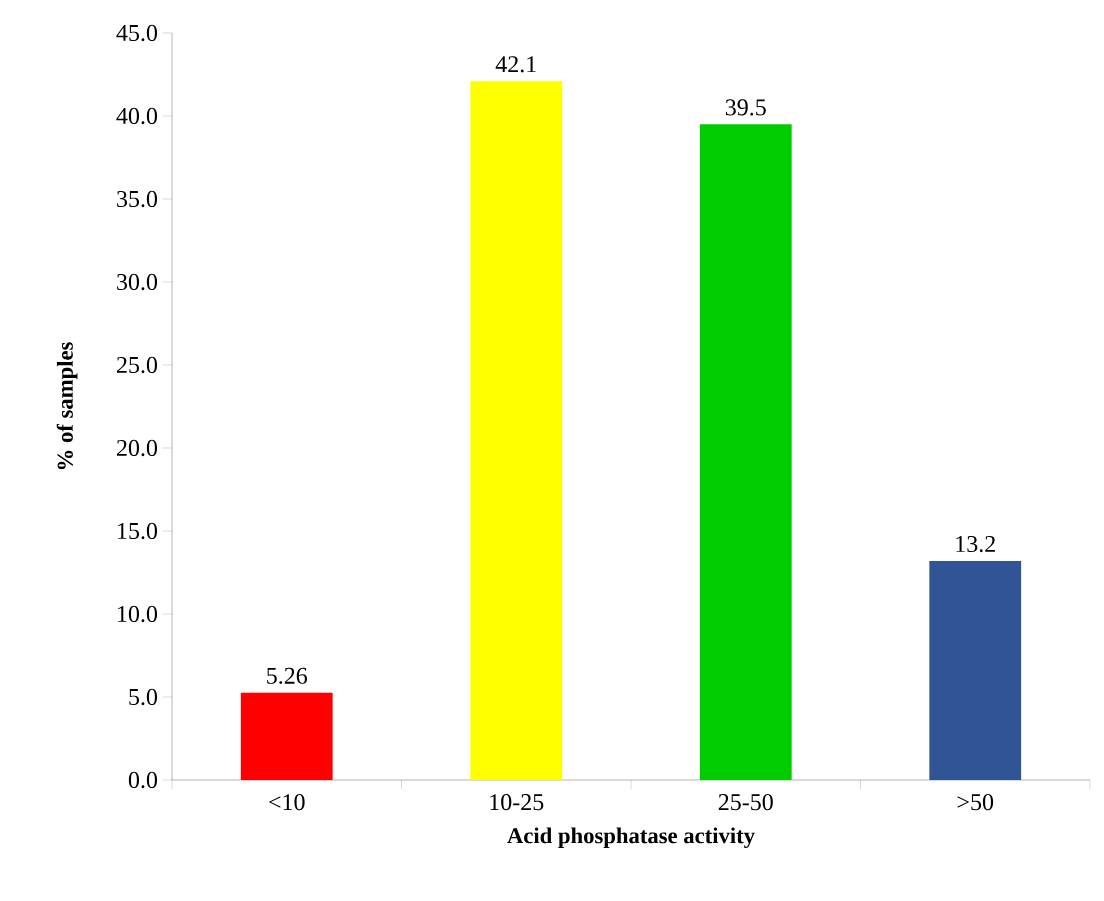 This screenshot has width=1104, height=901. What do you see at coordinates (745, 802) in the screenshot?
I see `x-tick-label: 25-50` at bounding box center [745, 802].